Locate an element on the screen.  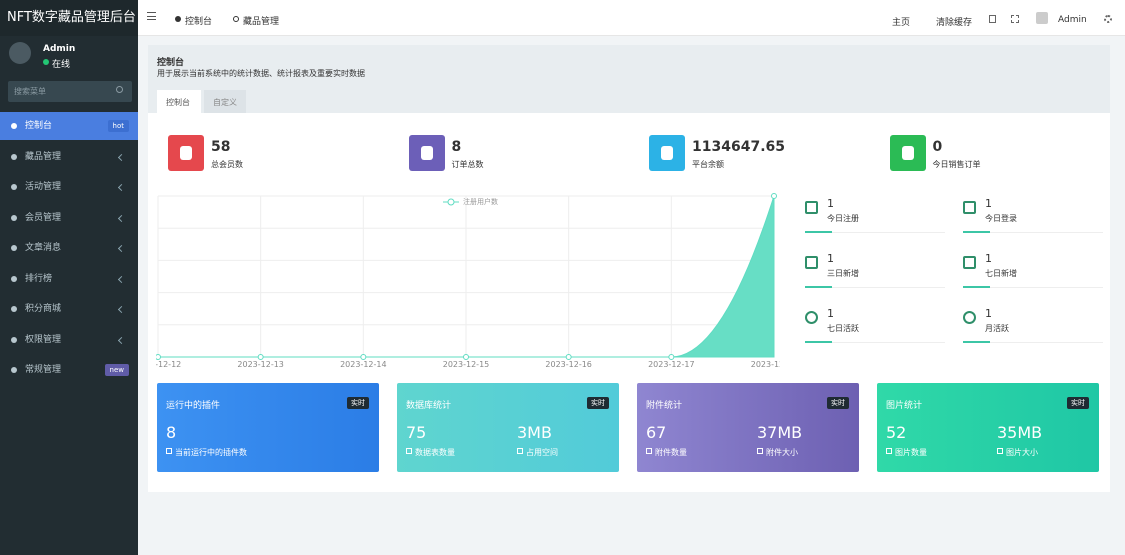
card-label: 图片数量 is located at coordinates (911, 452).